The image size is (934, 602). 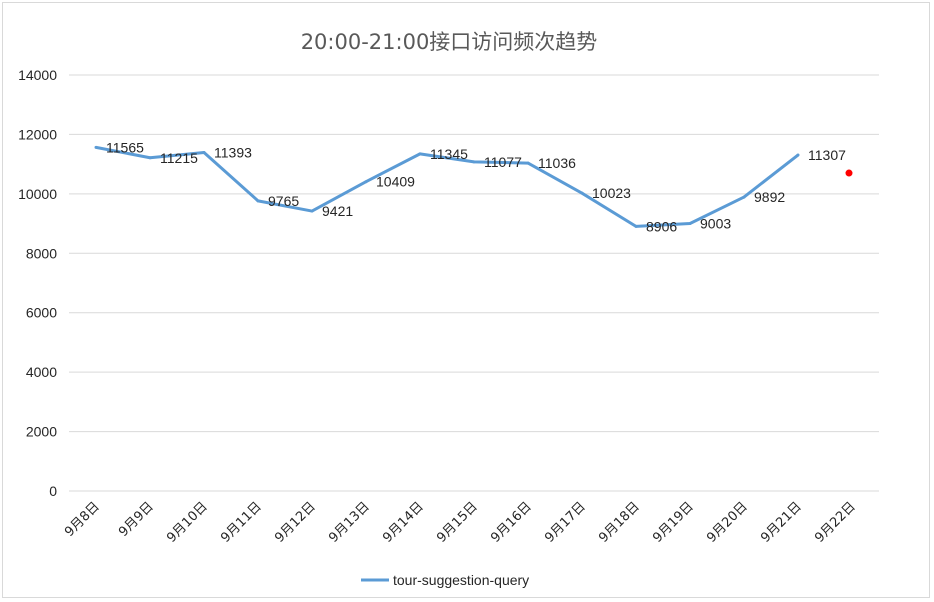 What do you see at coordinates (727, 522) in the screenshot?
I see `x-tick-label: 9月20日` at bounding box center [727, 522].